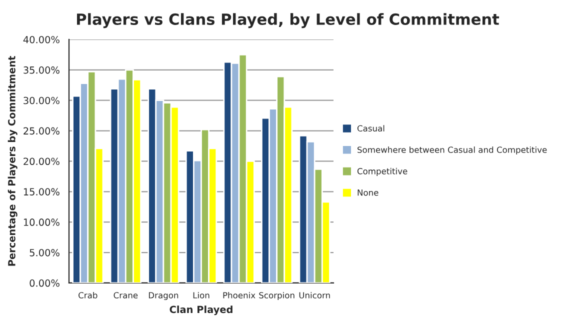  Describe the element at coordinates (288, 20) in the screenshot. I see `chart-title: Players vs Clans Played, by Level of Commitment` at that location.